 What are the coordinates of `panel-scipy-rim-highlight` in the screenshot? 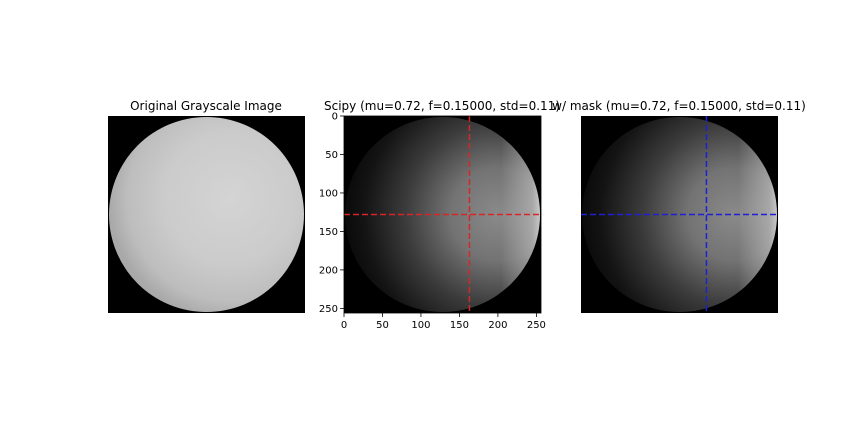 It's located at (442, 214).